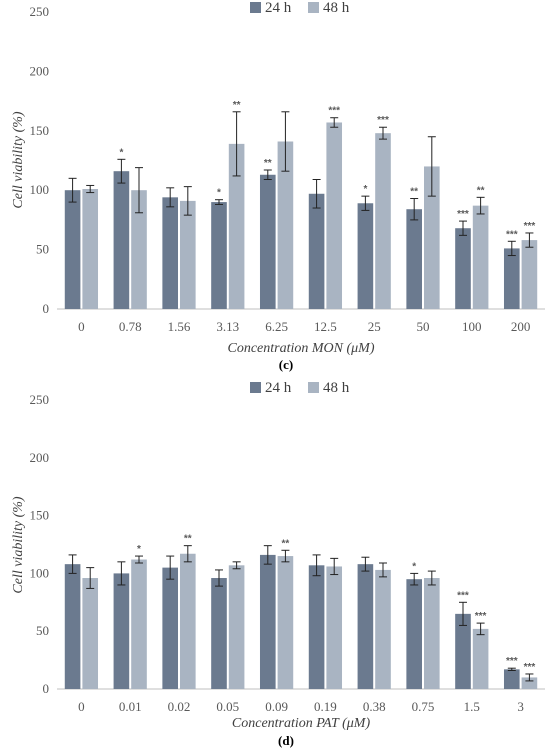 This screenshot has width=550, height=753. Describe the element at coordinates (301, 723) in the screenshot. I see `x-axis-title: Concentration PAT (μM)` at that location.